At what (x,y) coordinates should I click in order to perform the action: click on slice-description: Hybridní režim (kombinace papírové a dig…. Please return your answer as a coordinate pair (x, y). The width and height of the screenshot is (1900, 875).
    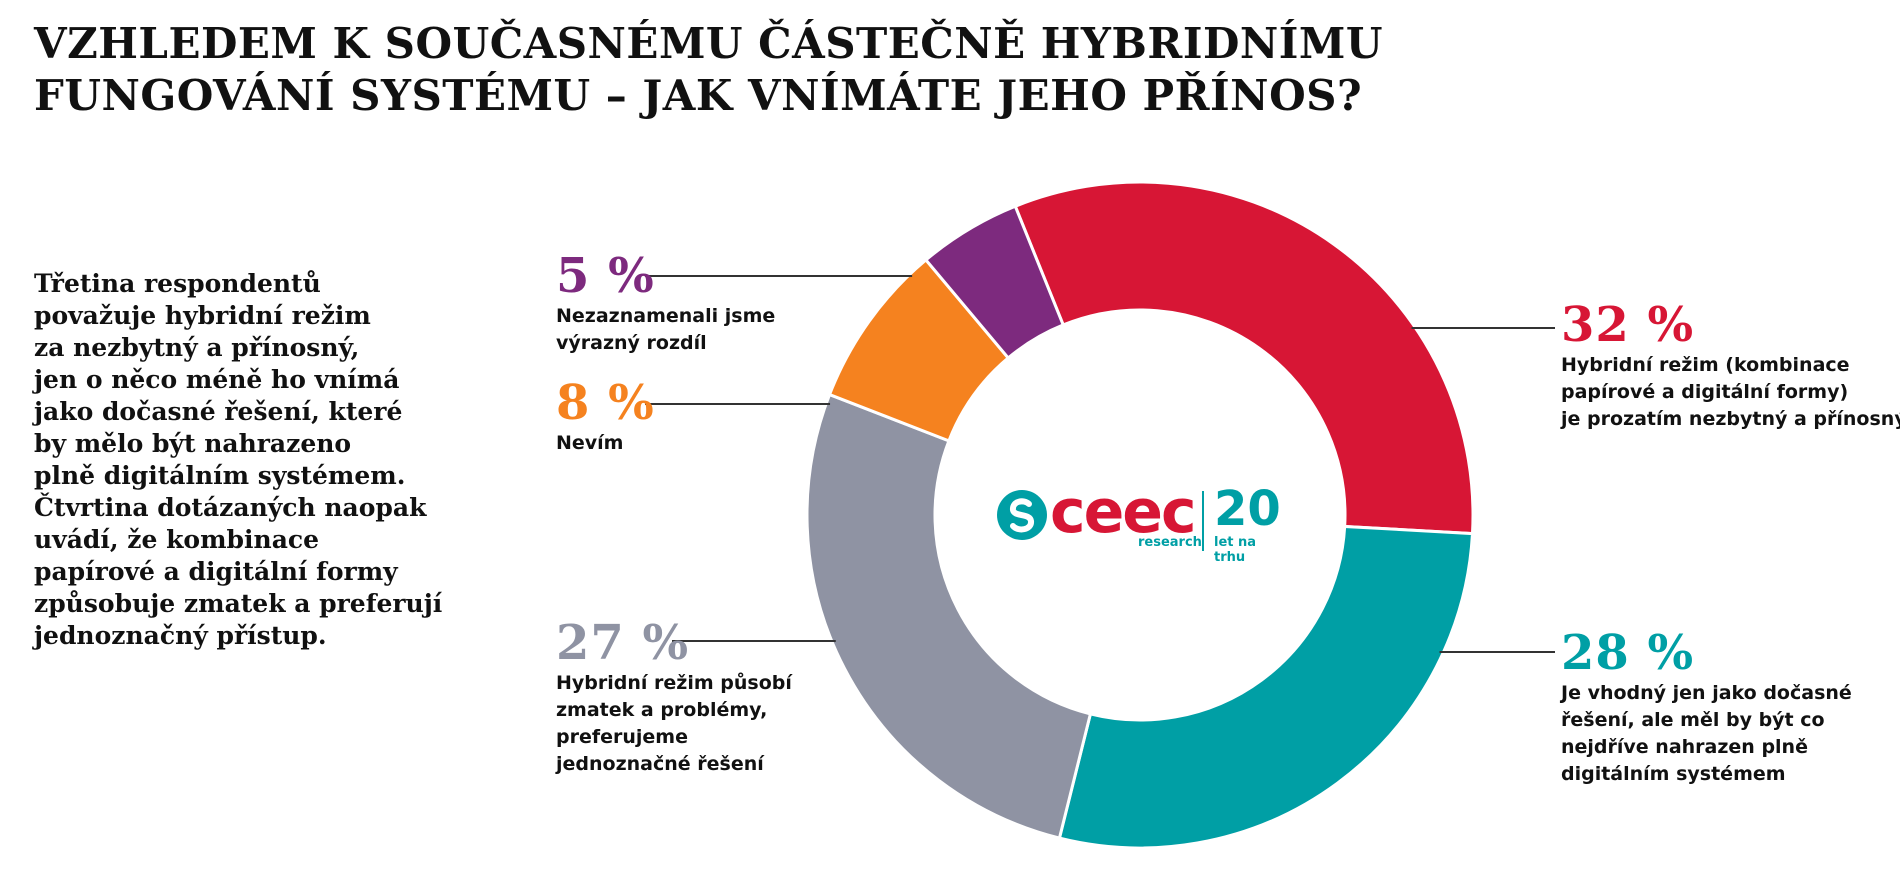
    Looking at the image, I should click on (1730, 392).